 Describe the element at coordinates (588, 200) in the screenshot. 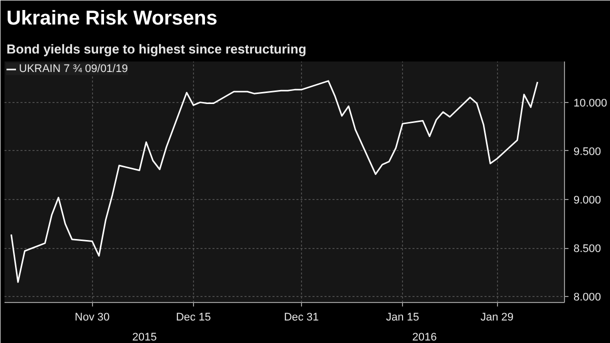

I see `y-tick-label: 9.000` at that location.